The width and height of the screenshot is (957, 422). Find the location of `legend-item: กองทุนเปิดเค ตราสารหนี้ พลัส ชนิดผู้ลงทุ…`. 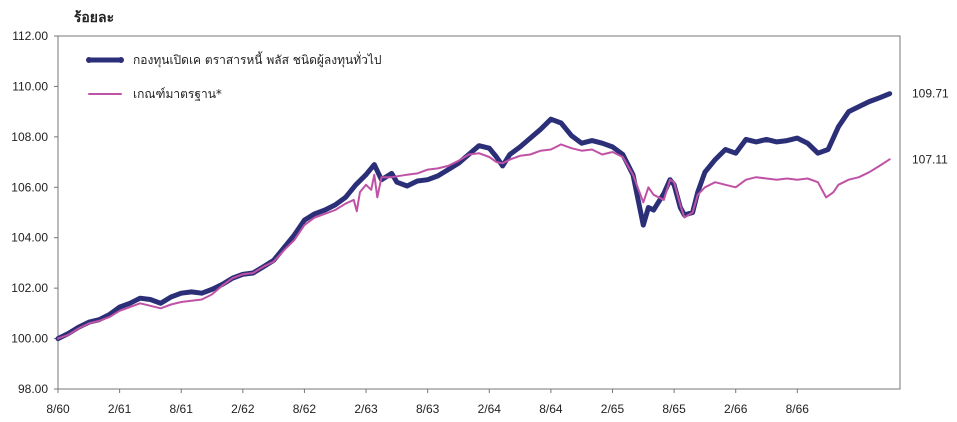

legend-item: กองทุนเปิดเค ตราสารหนี้ พลัส ชนิดผู้ลงทุ… is located at coordinates (234, 59).